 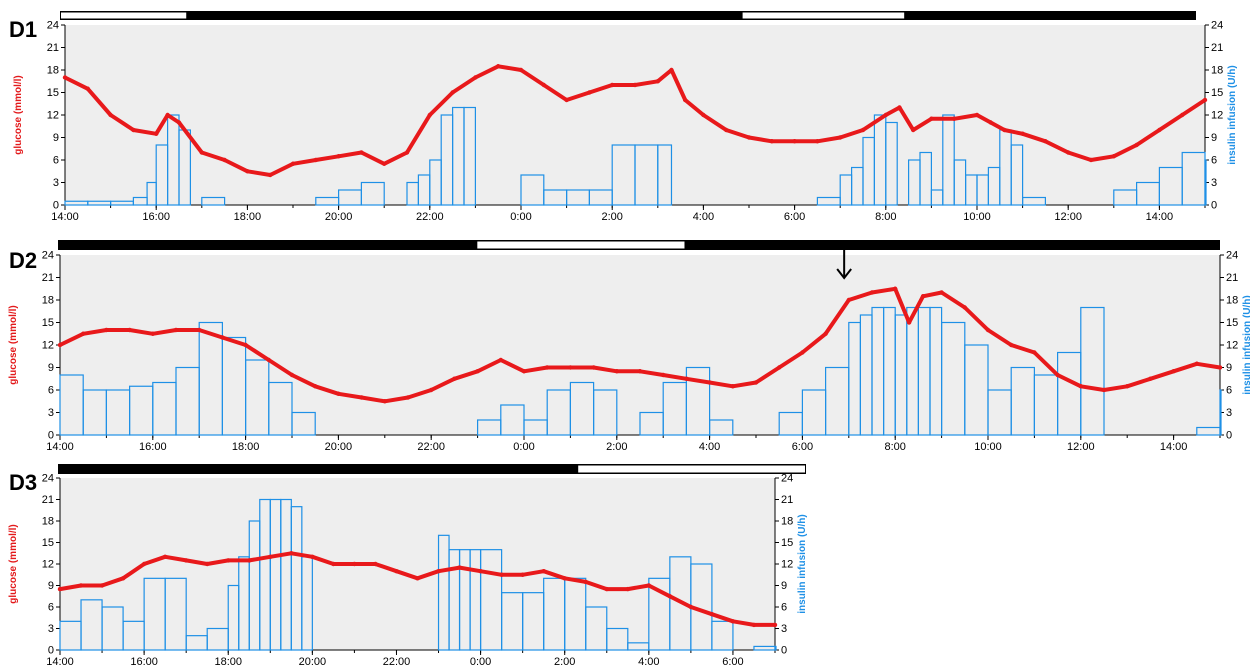 I want to click on y-tick-label-left: 9, so click(x=51, y=586).